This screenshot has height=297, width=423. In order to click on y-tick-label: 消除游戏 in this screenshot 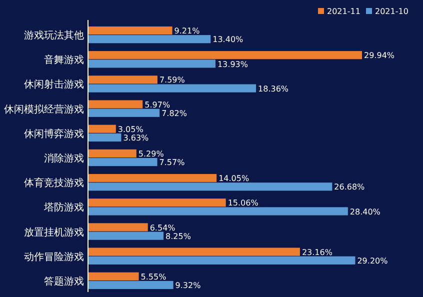, I will do `click(64, 158)`.